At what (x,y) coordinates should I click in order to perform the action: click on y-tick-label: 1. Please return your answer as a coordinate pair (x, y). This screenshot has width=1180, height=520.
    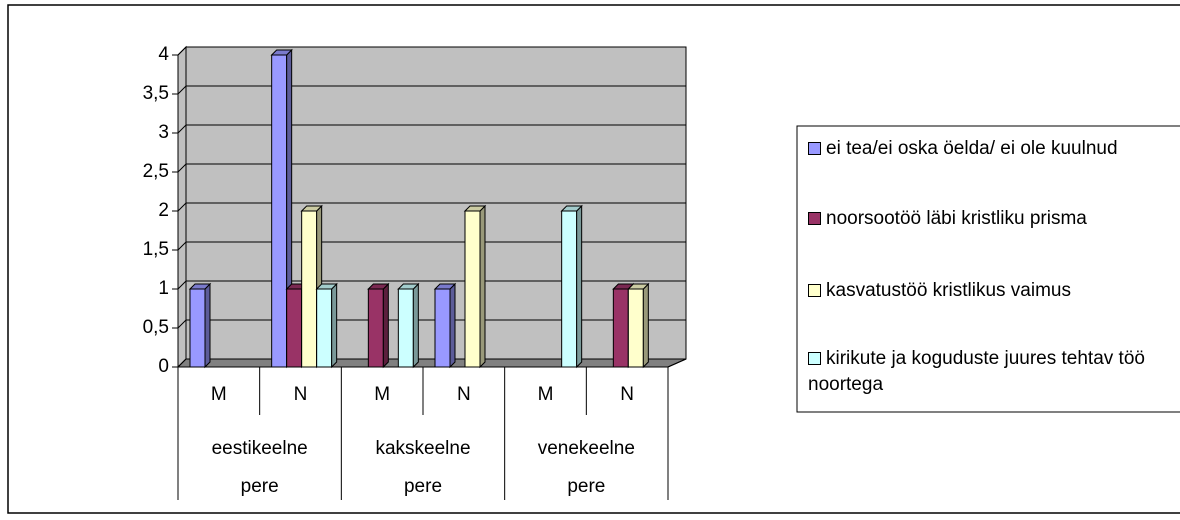
    Looking at the image, I should click on (163, 288).